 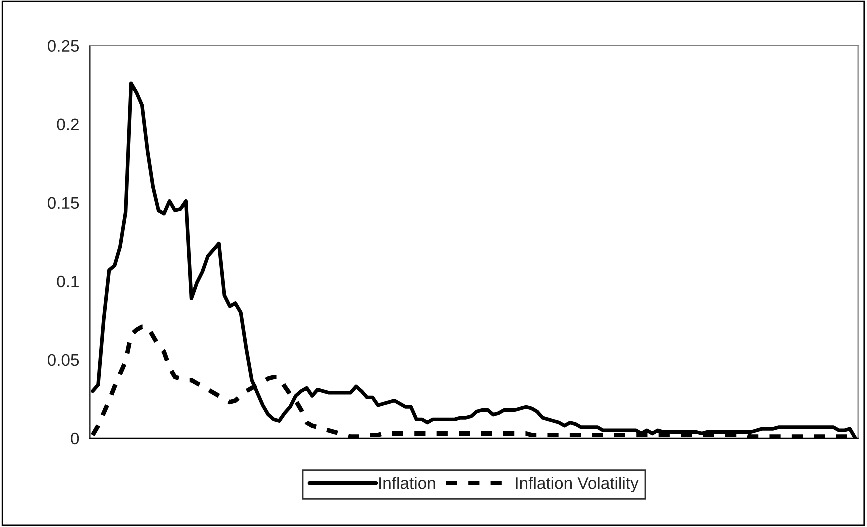 What do you see at coordinates (64, 203) in the screenshot?
I see `y-tick-label: 0.15` at bounding box center [64, 203].